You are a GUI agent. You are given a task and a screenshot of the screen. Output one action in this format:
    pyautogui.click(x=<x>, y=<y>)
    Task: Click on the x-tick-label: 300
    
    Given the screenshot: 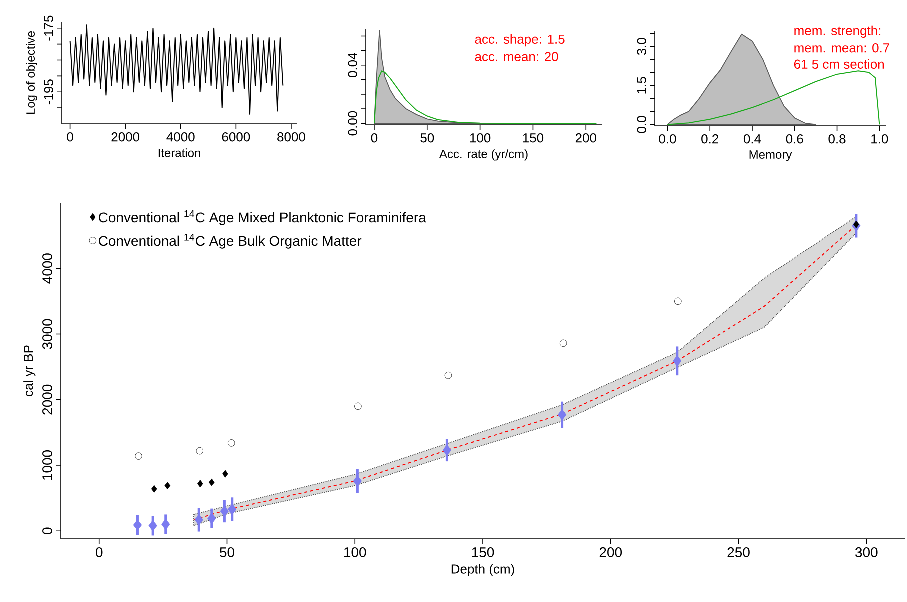 What is the action you would take?
    pyautogui.click(x=867, y=553)
    